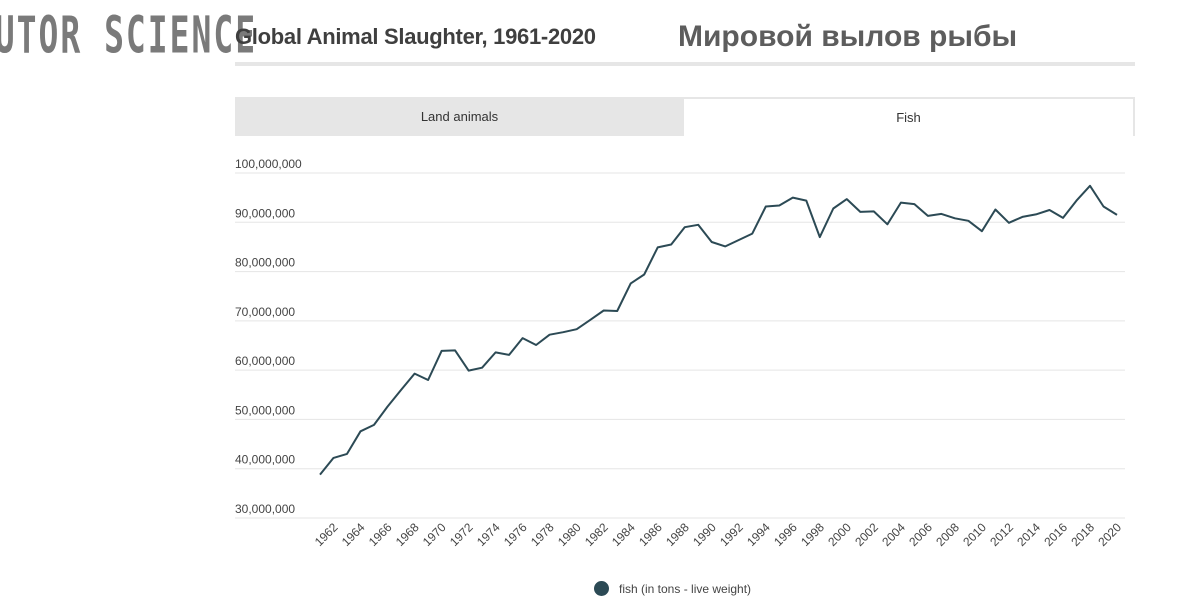  Describe the element at coordinates (129, 34) in the screenshot. I see `brand-logo-text: AUTOR SCIENCE` at that location.